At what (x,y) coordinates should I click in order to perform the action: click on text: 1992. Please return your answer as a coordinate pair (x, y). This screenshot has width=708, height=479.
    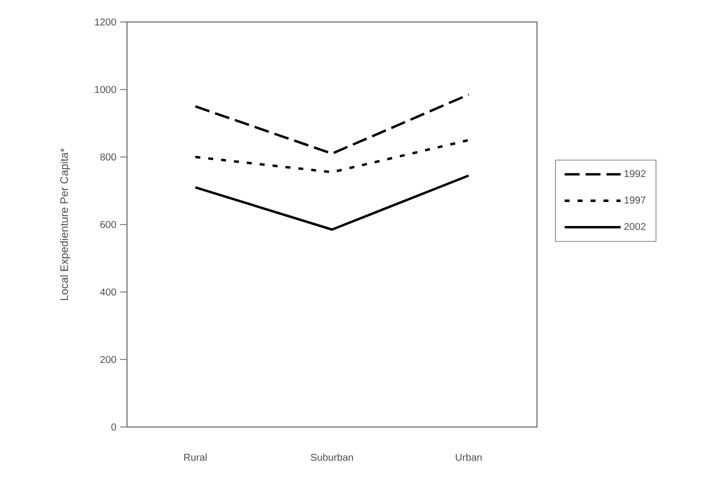
    Looking at the image, I should click on (635, 174).